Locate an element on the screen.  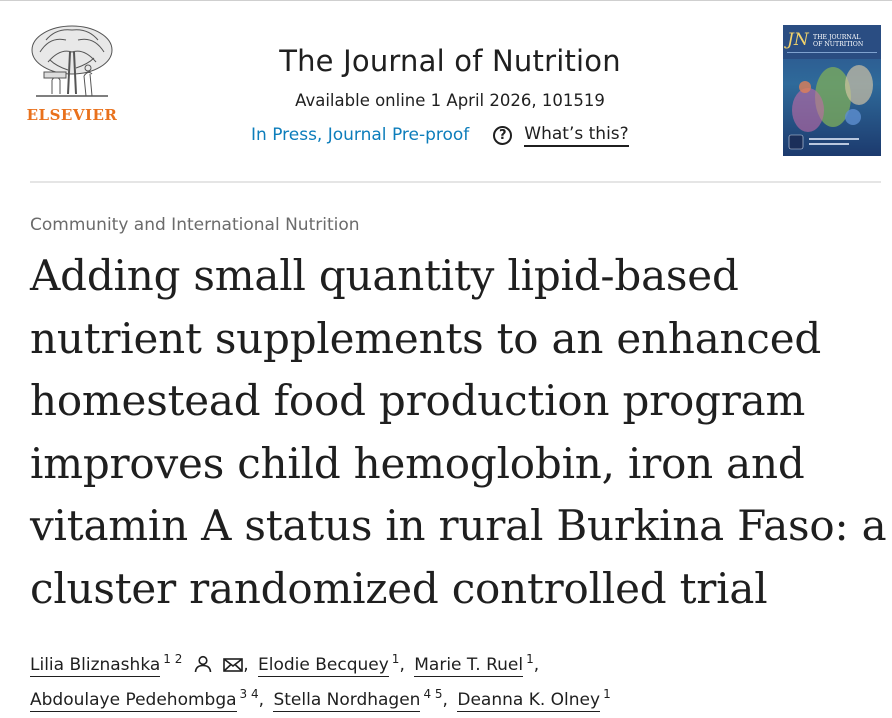
author-item: Deanna K. Olney 1 is located at coordinates (535, 699).